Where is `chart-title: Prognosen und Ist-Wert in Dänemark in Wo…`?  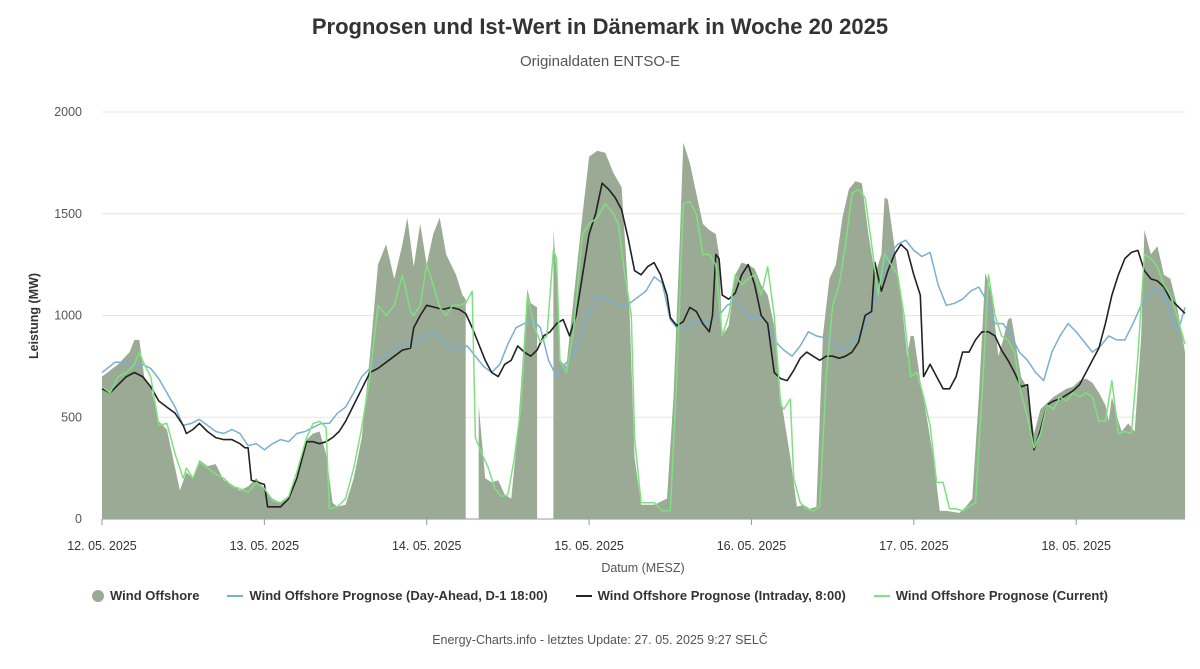 chart-title: Prognosen und Ist-Wert in Dänemark in Wo… is located at coordinates (600, 26).